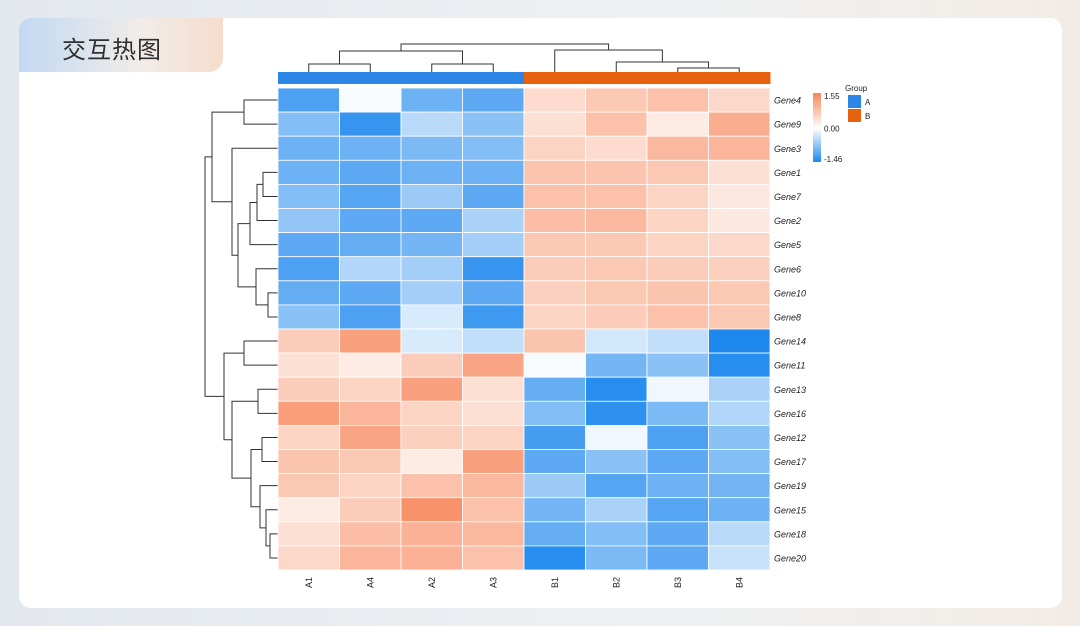  Describe the element at coordinates (787, 149) in the screenshot. I see `row-label: Gene3` at that location.